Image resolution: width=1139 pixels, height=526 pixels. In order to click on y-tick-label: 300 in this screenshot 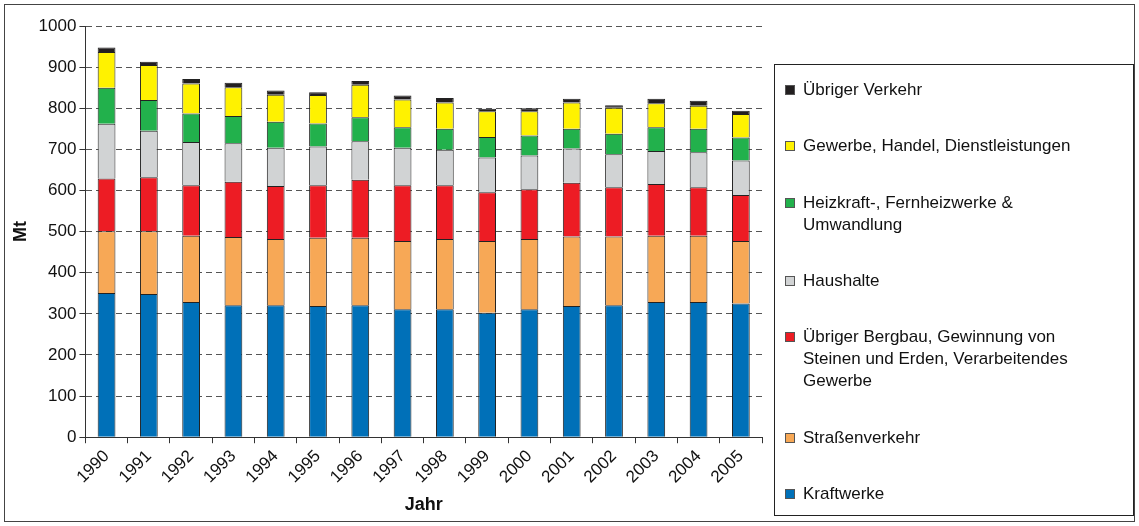, I will do `click(62, 313)`.